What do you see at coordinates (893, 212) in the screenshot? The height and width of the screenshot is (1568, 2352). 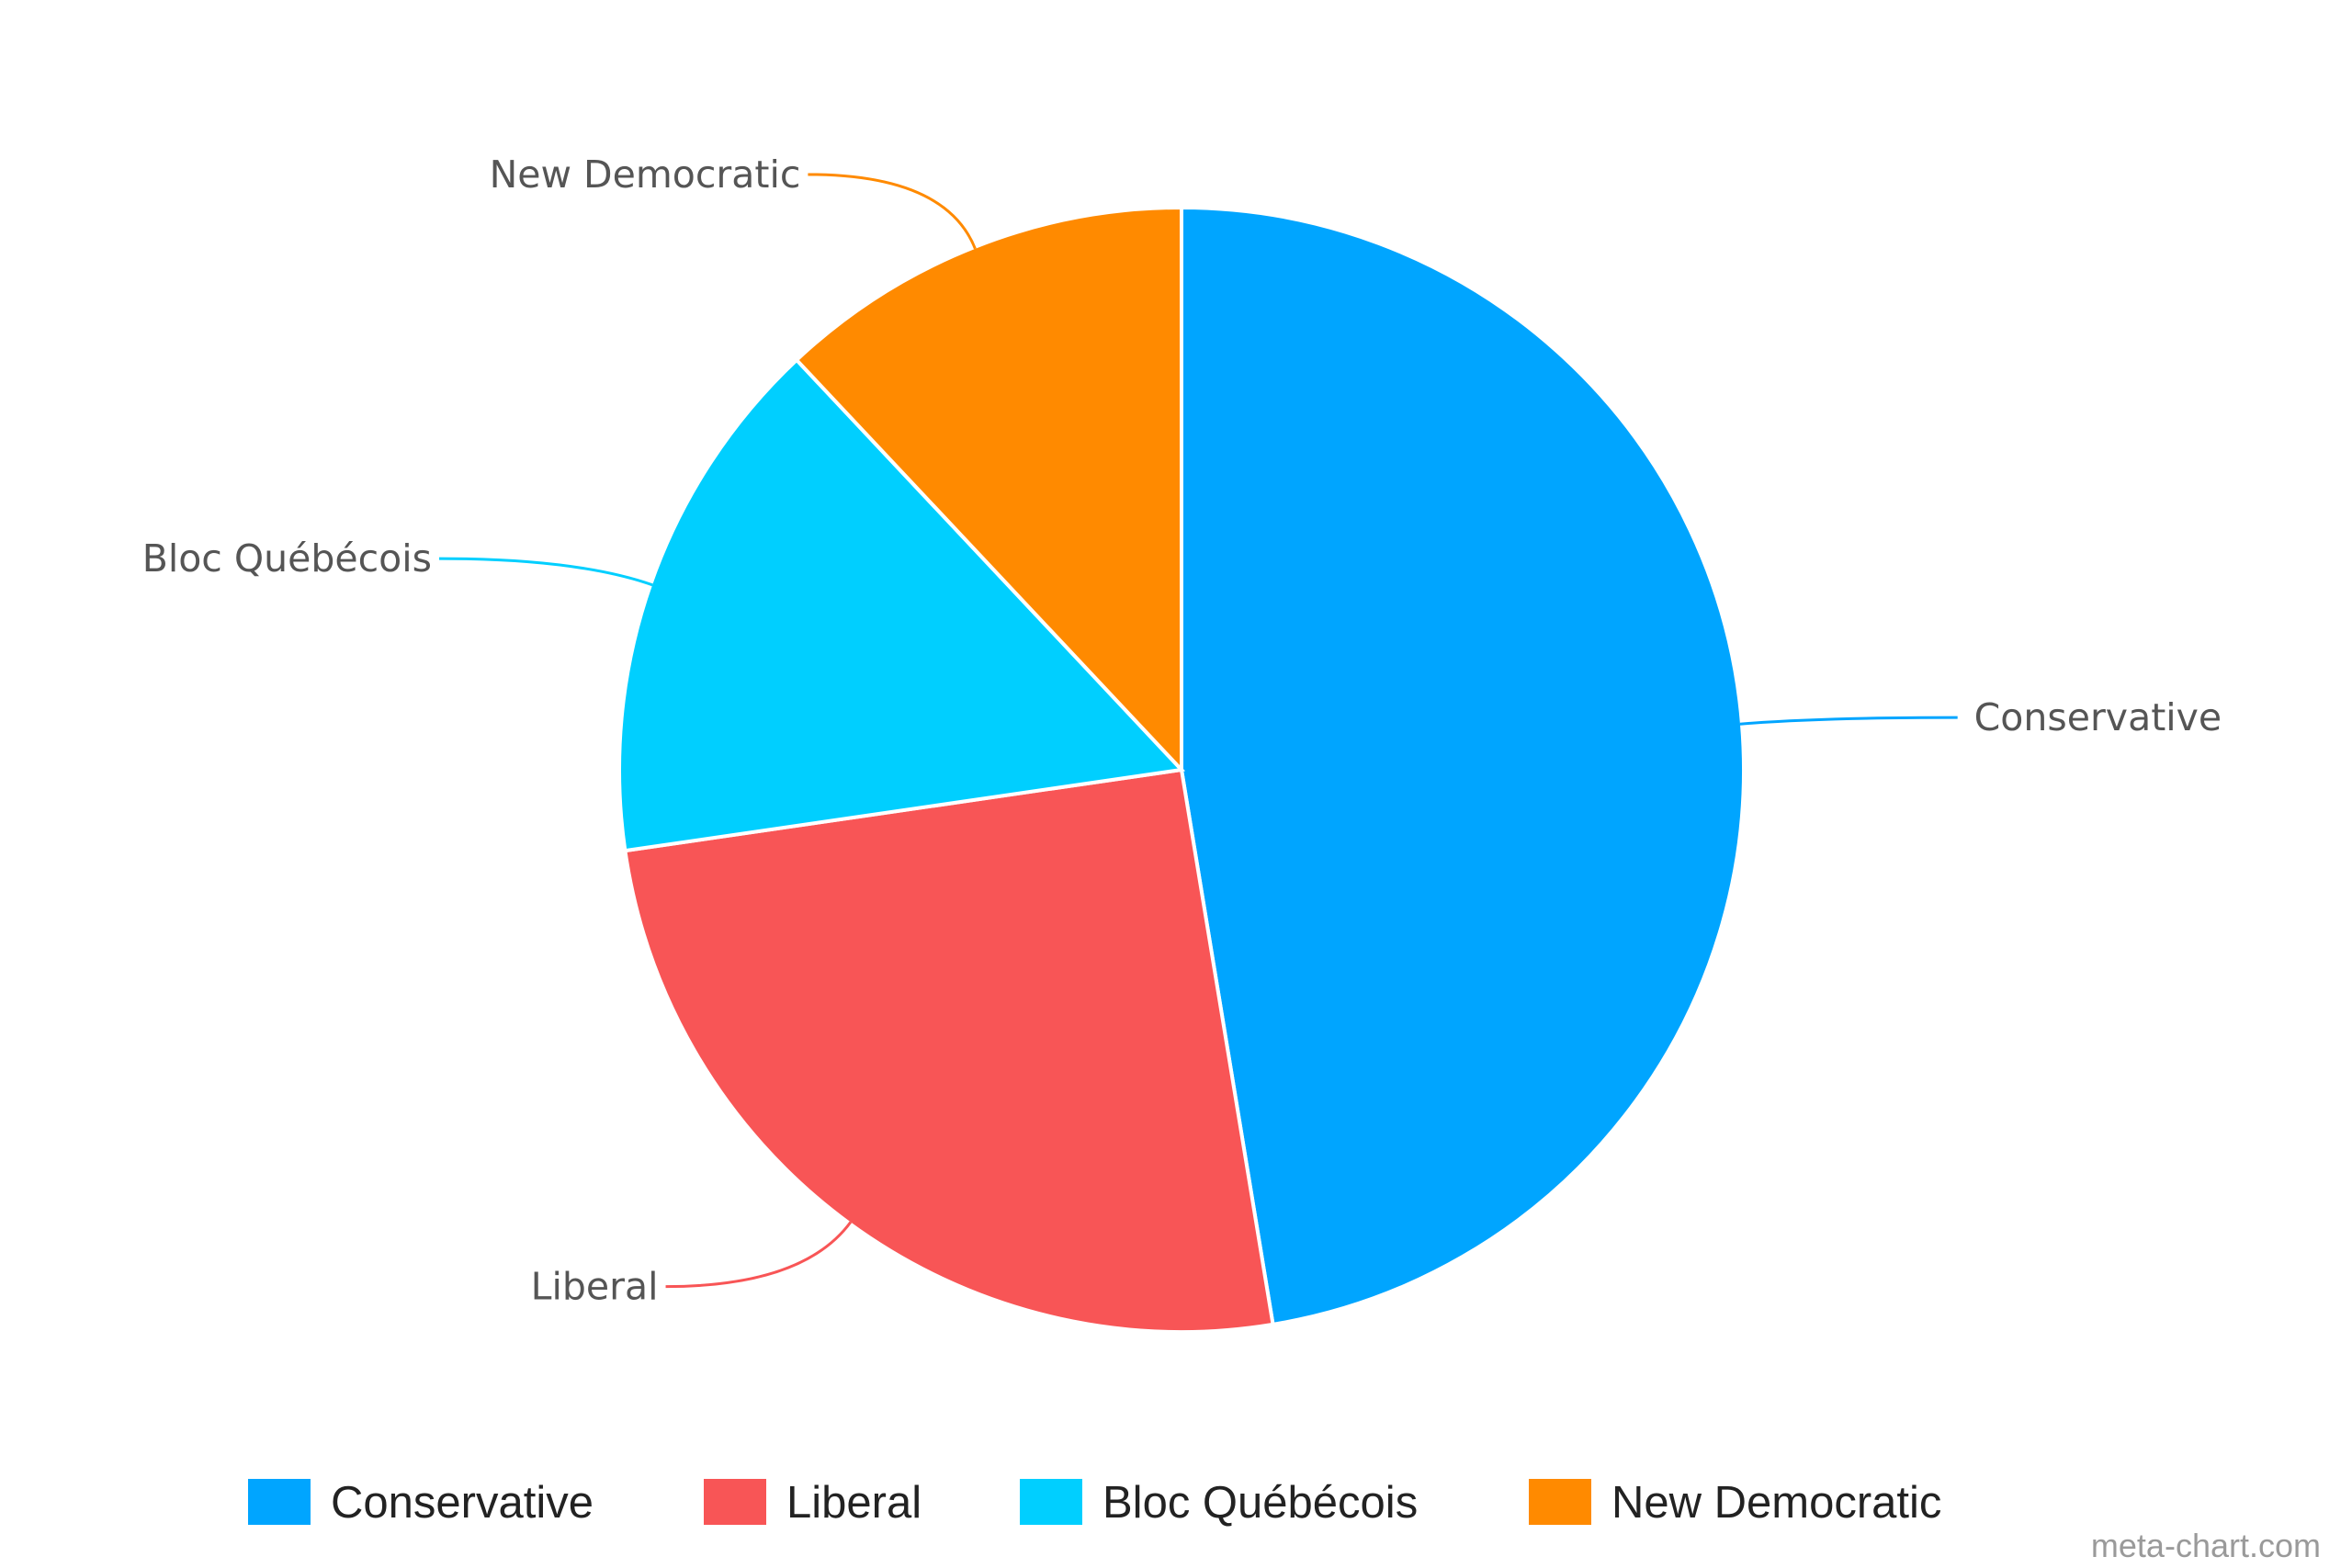 I see `leader-line-new-democratic` at bounding box center [893, 212].